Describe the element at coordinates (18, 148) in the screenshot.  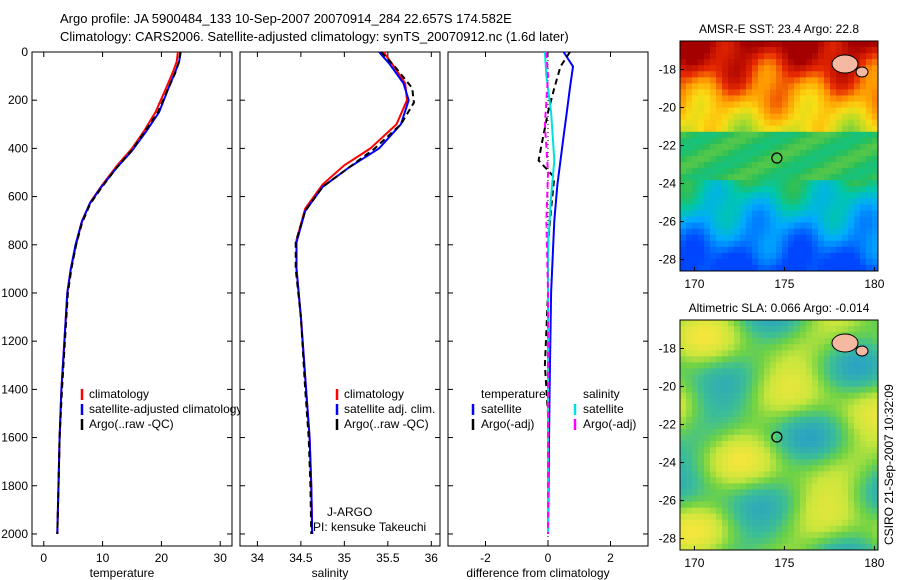
I see `y-tick-label: 400` at that location.